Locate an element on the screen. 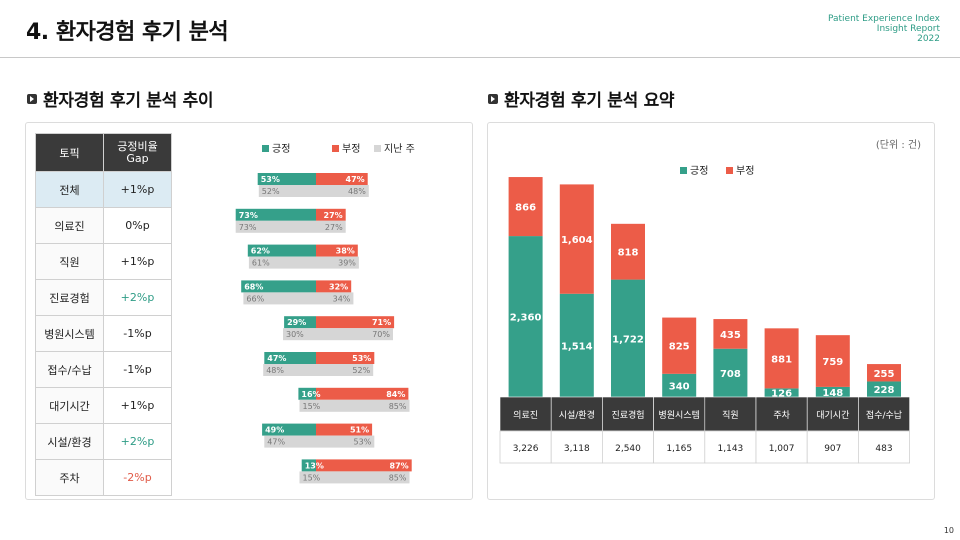 Image resolution: width=960 pixels, height=540 pixels. value-positive: 148 is located at coordinates (832, 393).